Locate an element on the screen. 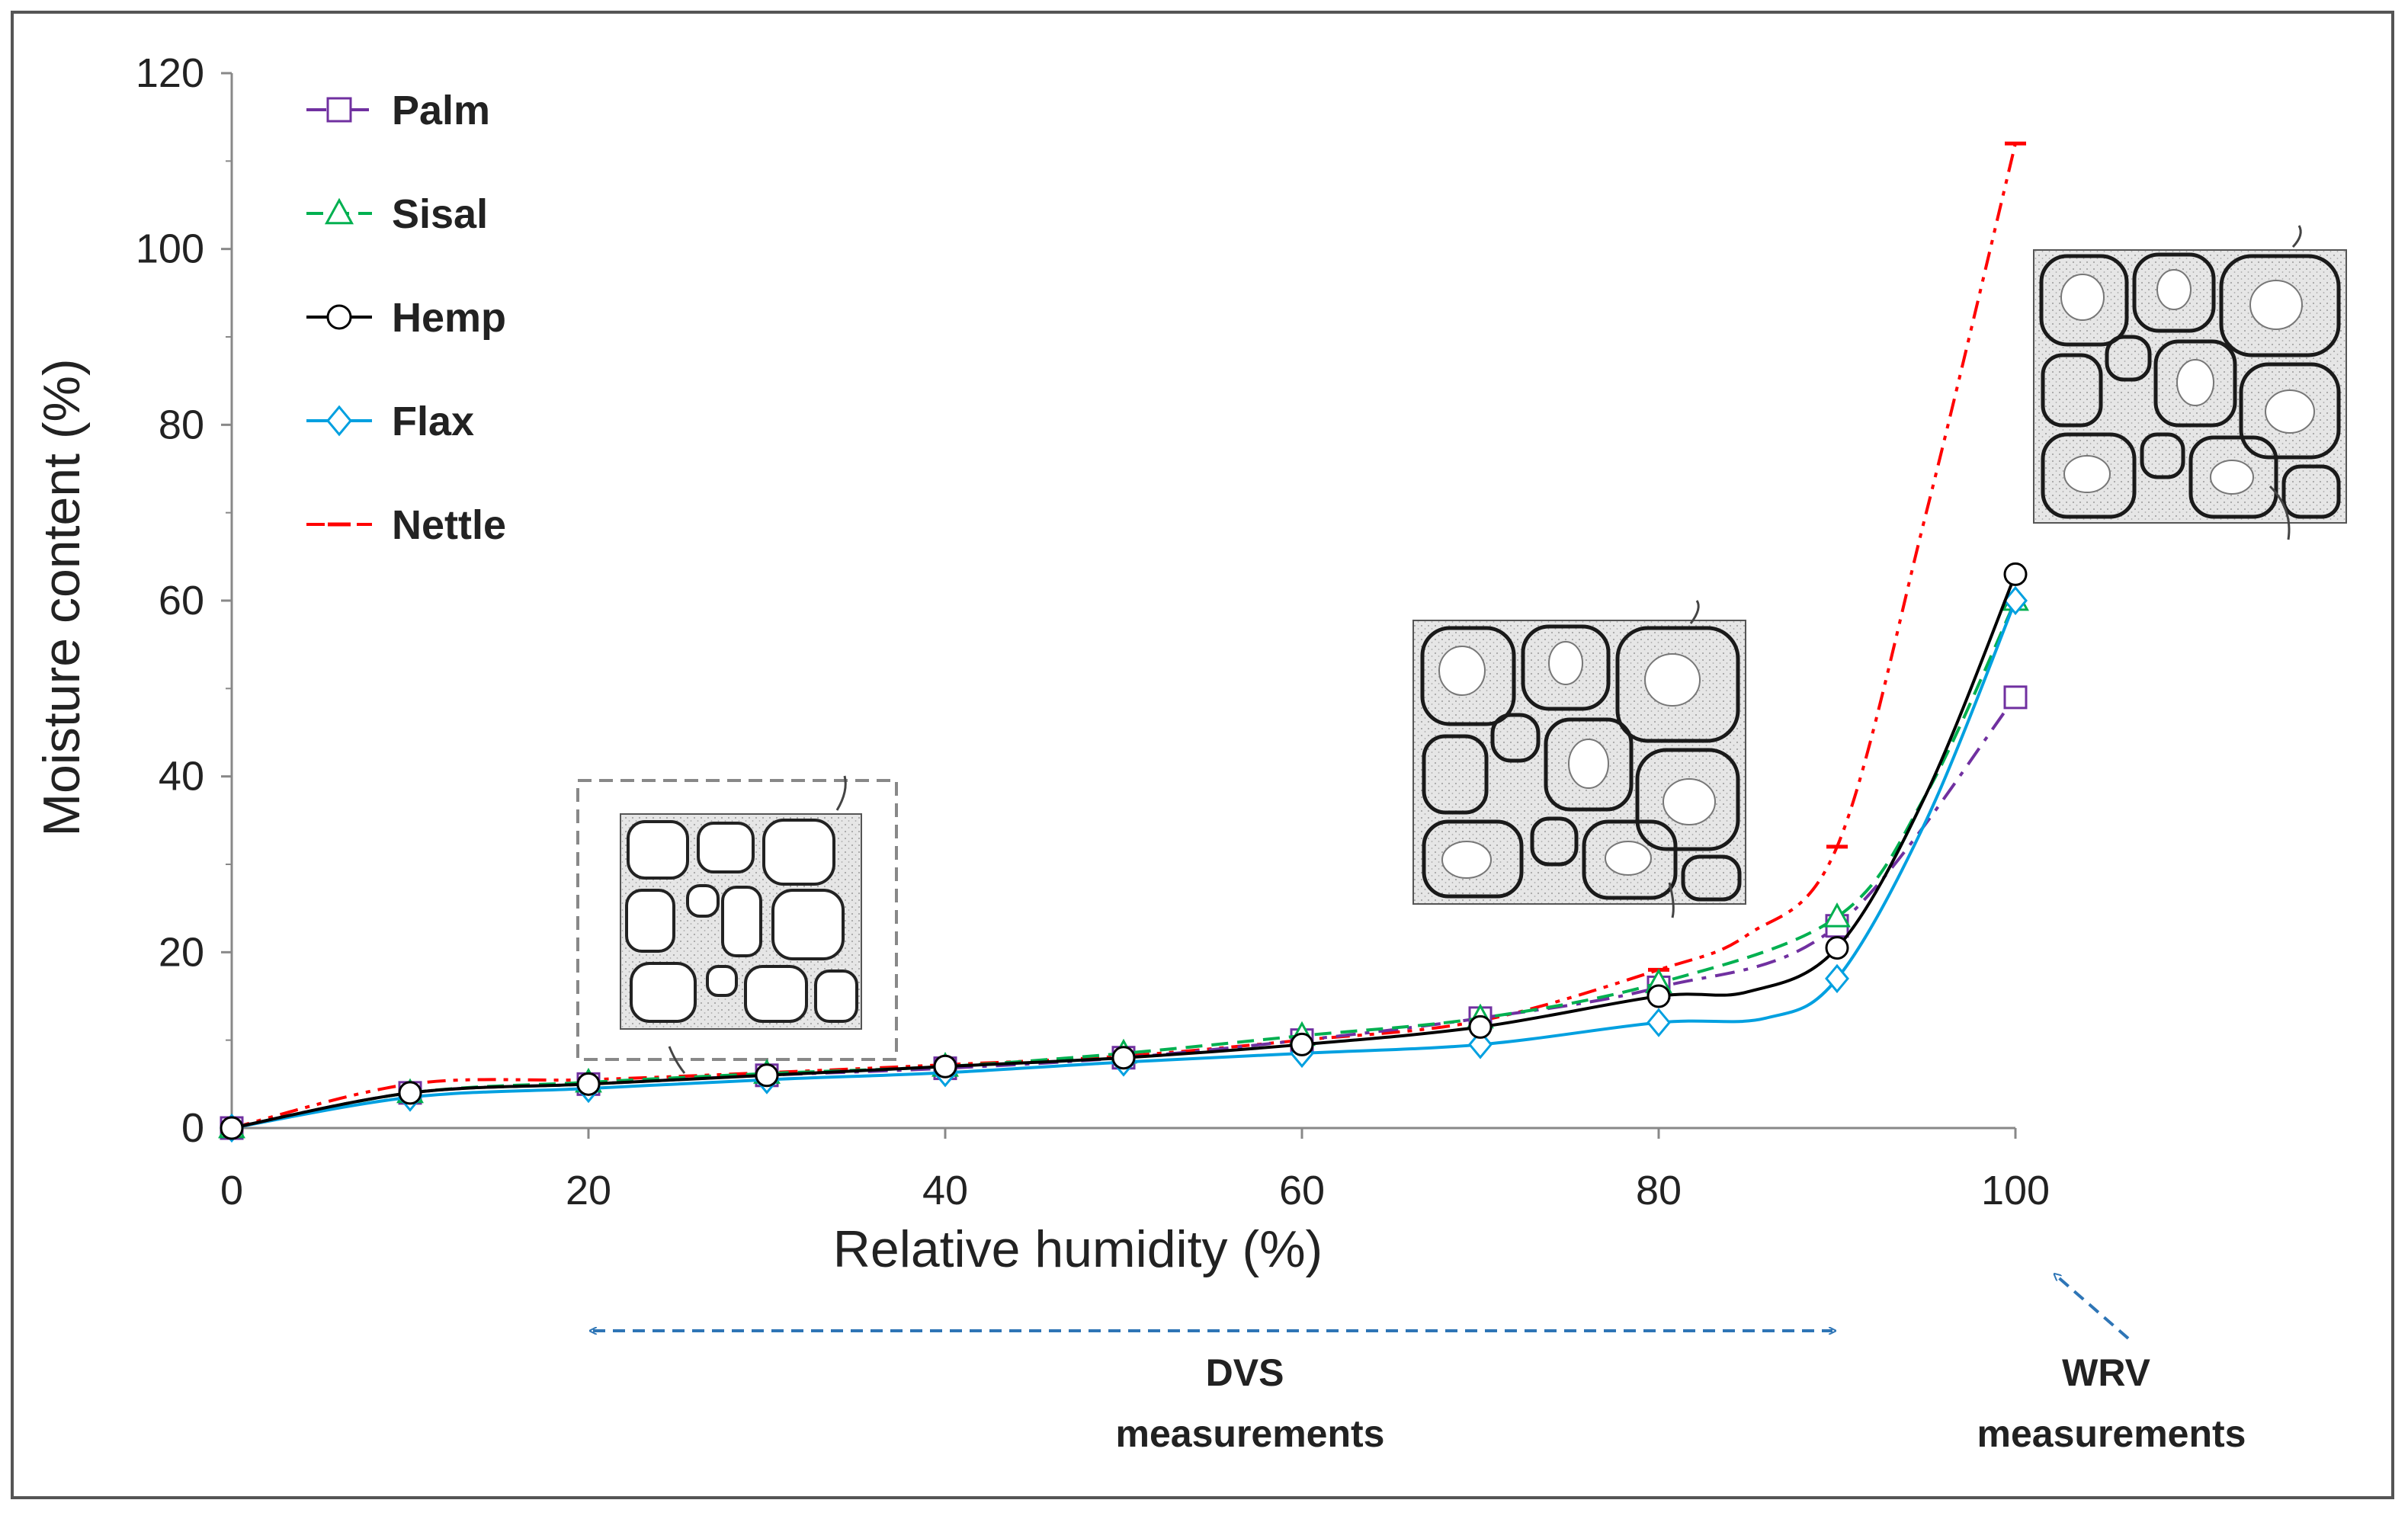  y-axis: 0 20 40 60 80 100 120 is located at coordinates (184, 600).